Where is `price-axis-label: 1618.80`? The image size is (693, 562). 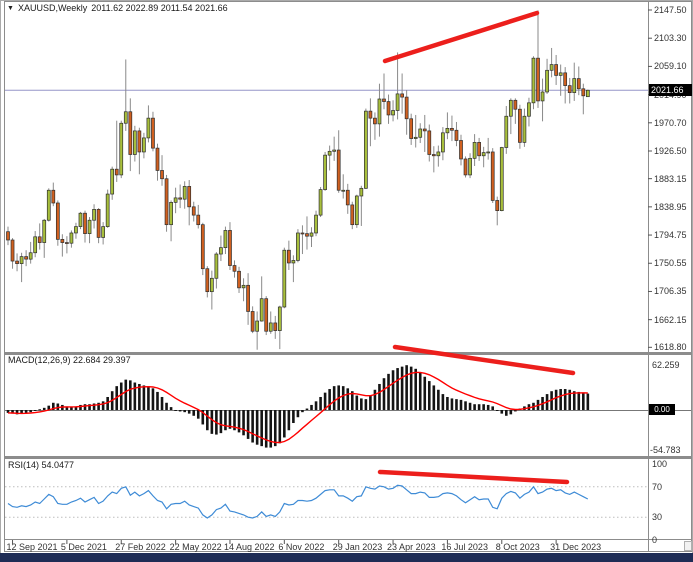
price-axis-label: 1618.80 is located at coordinates (670, 347).